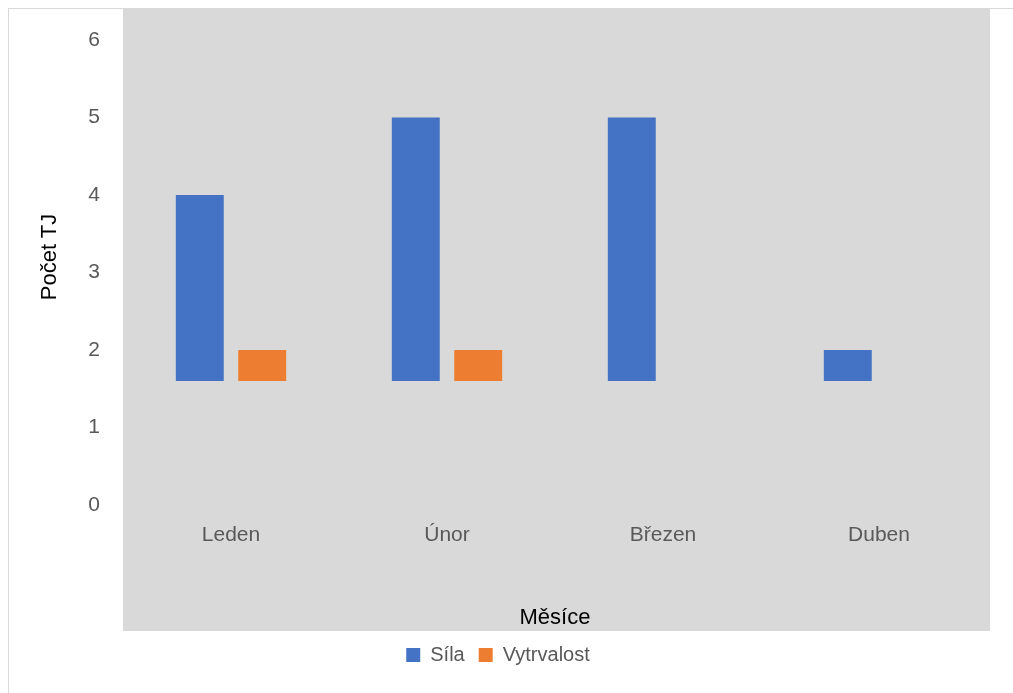 This screenshot has width=1013, height=693. Describe the element at coordinates (94, 116) in the screenshot. I see `y-tick-label: 5` at that location.